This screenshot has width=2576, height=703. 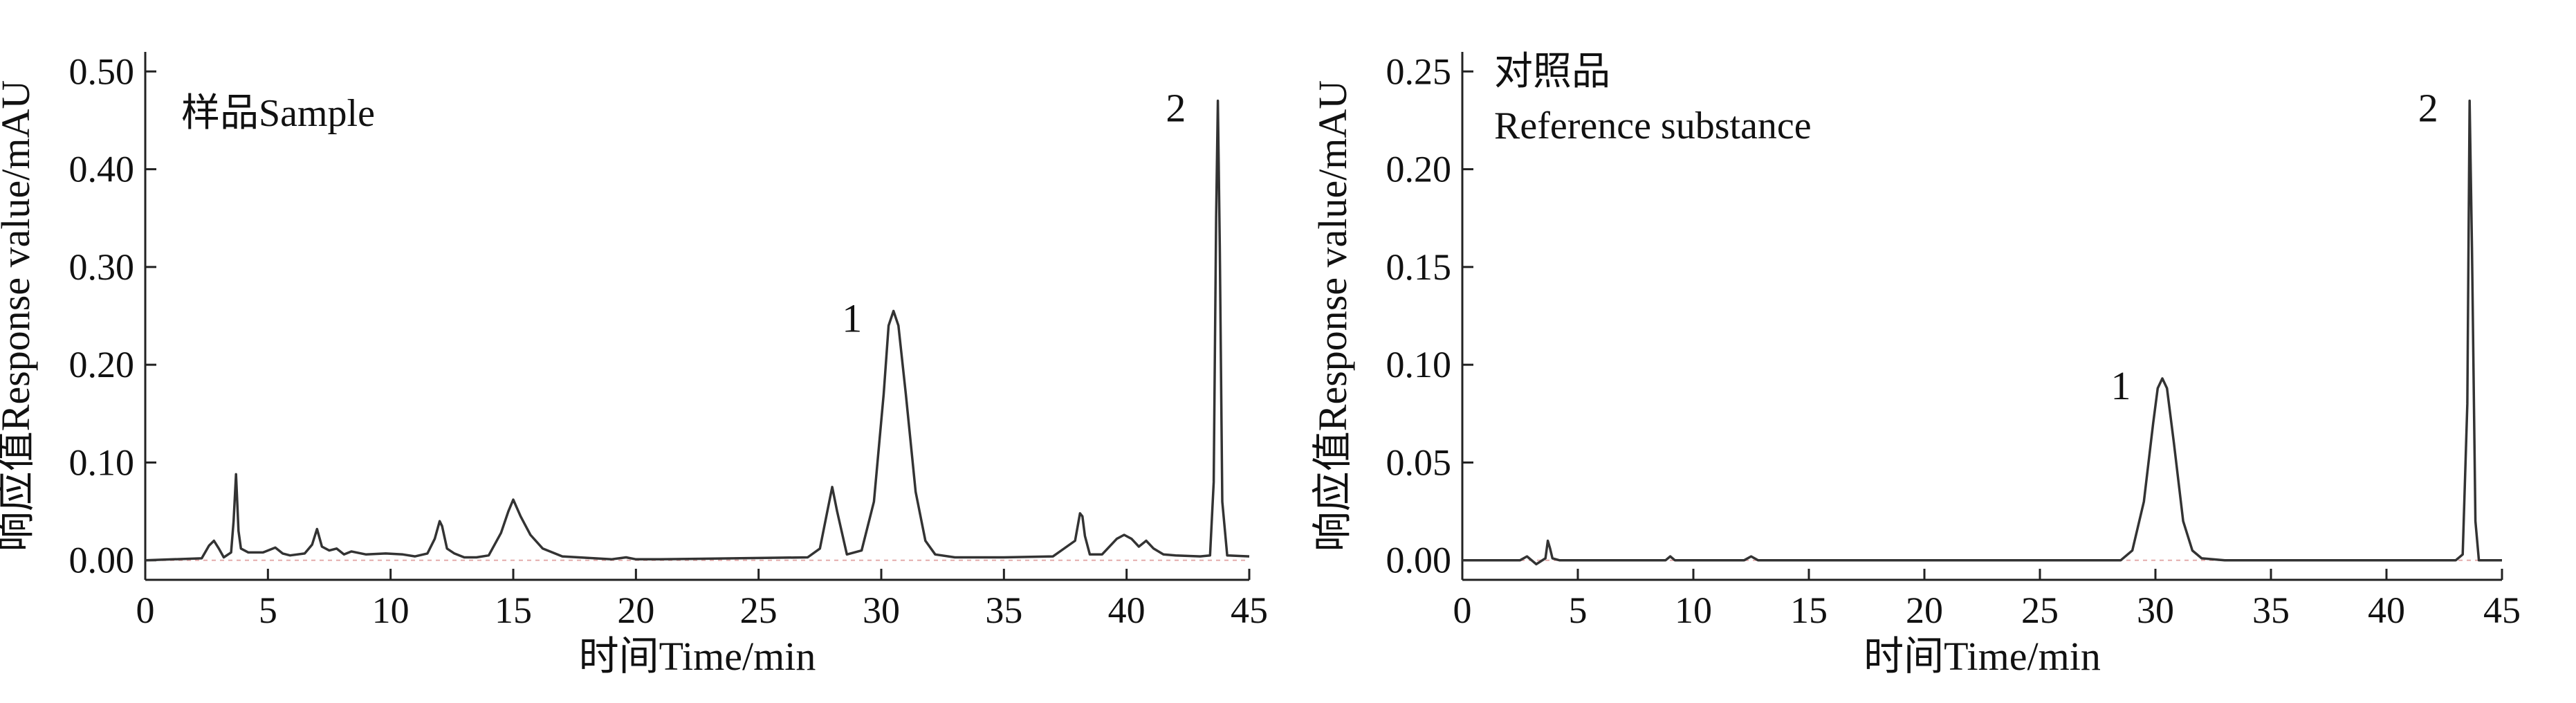 I want to click on y-tick-label: 0.30, so click(x=102, y=267).